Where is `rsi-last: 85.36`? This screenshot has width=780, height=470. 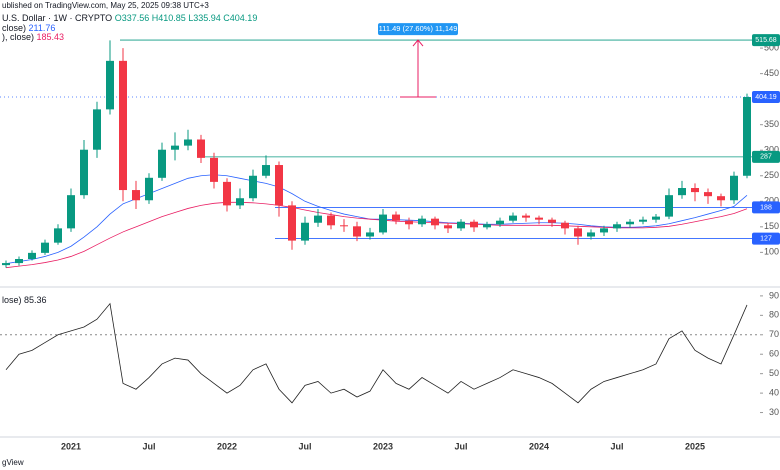 rsi-last: 85.36 is located at coordinates (35, 300).